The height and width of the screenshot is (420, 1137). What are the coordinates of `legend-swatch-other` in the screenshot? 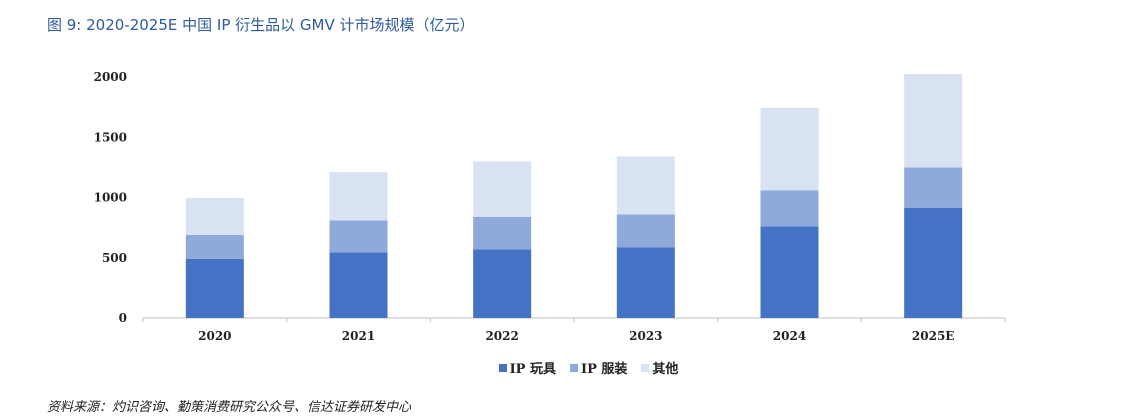 It's located at (645, 367).